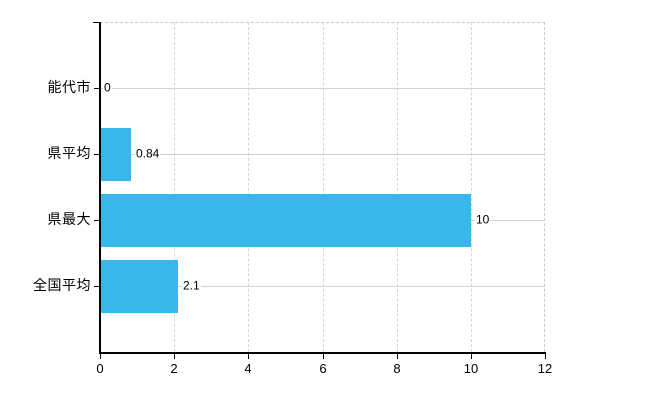 This screenshot has width=650, height=400. Describe the element at coordinates (248, 368) in the screenshot. I see `x-tick-label: 4` at that location.